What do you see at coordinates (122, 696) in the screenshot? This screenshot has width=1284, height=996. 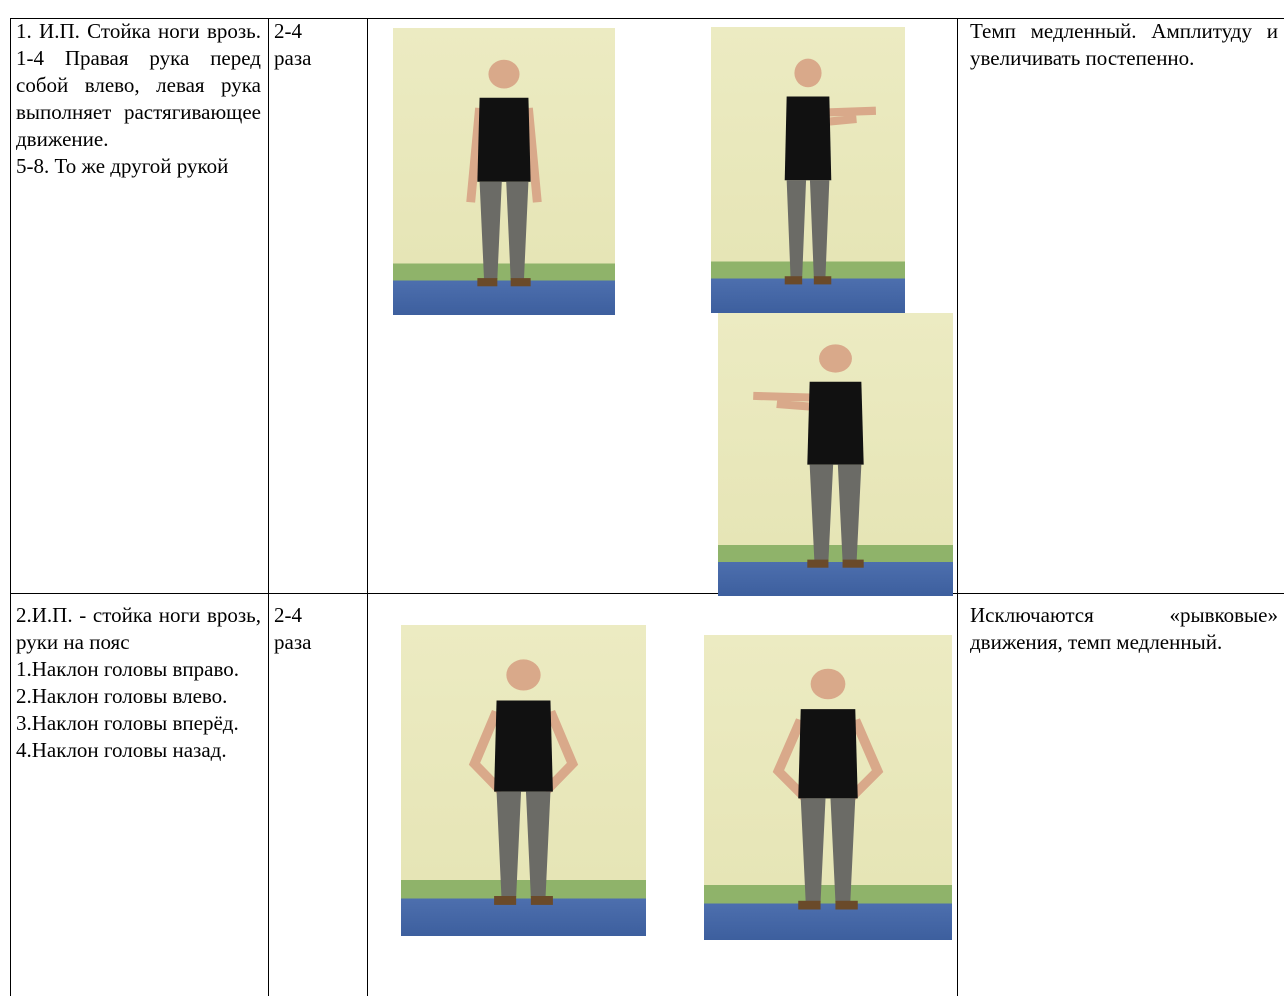 I see `paragraph: 2.Наклон головы влево.` at bounding box center [122, 696].